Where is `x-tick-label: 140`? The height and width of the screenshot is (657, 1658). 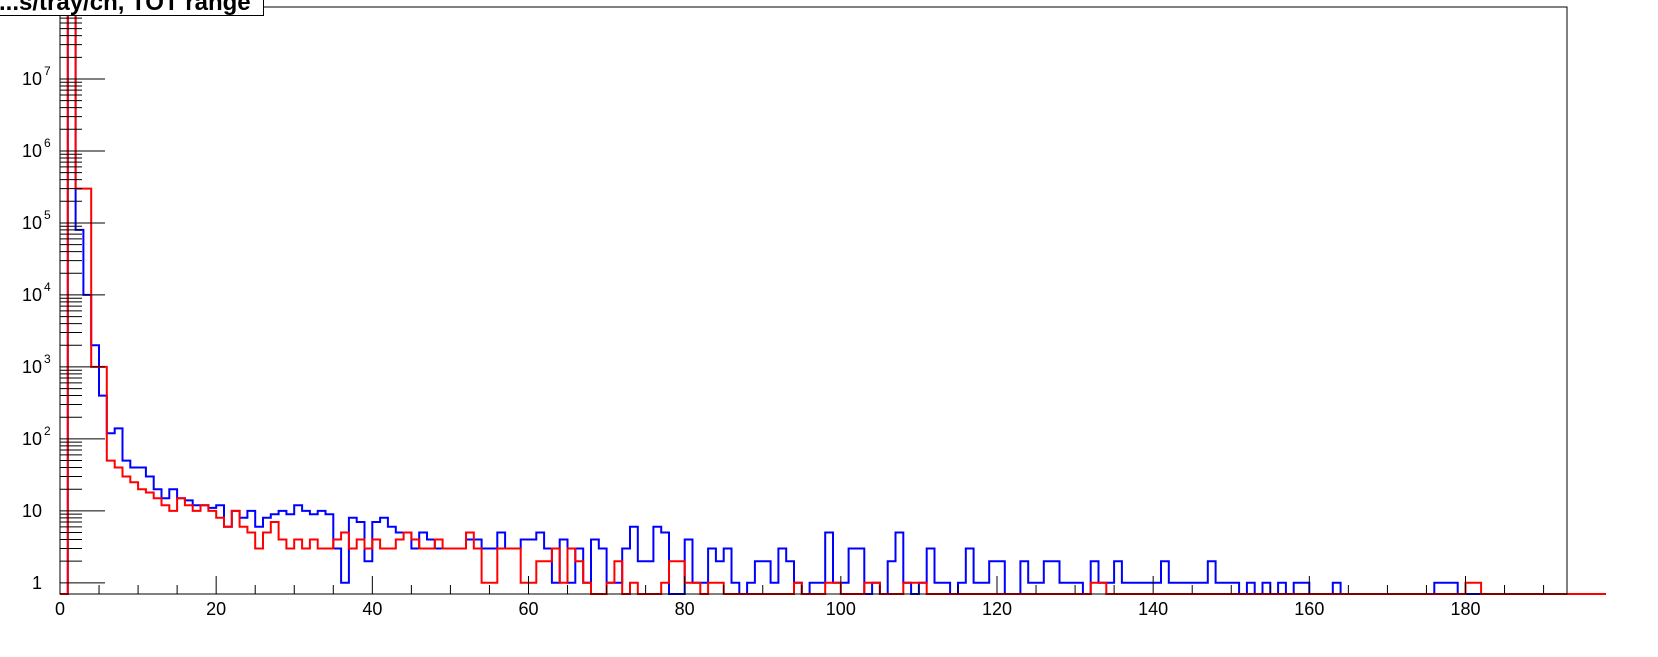 x-tick-label: 140 is located at coordinates (1153, 609).